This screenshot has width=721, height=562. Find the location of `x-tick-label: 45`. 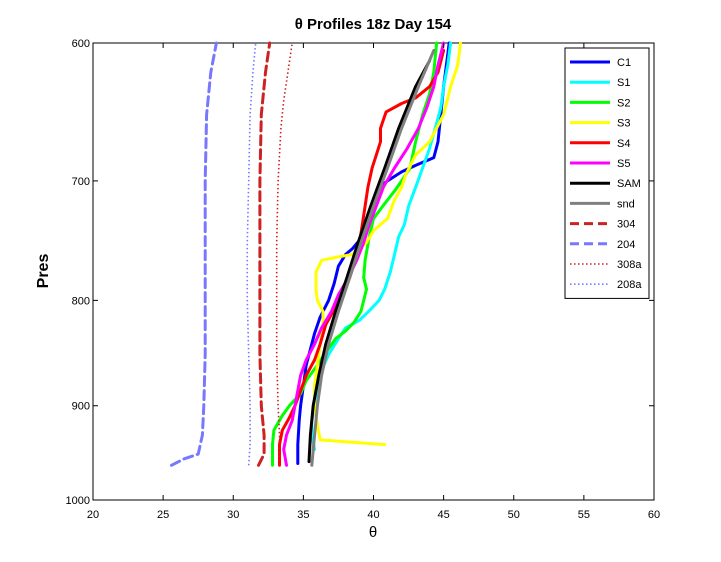

x-tick-label: 45 is located at coordinates (444, 515).